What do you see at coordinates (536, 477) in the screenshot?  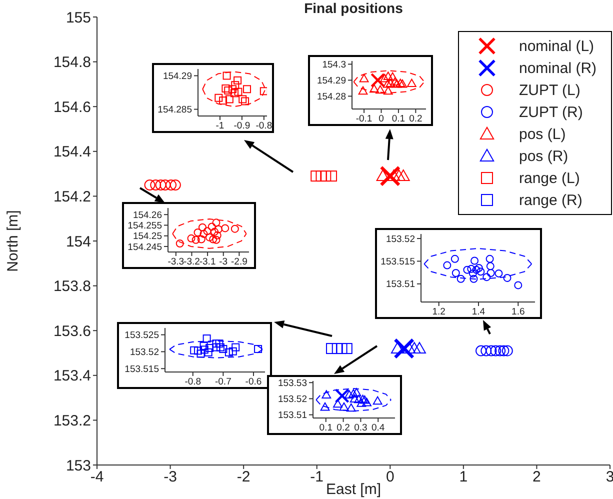 I see `x-tick-label: 2` at bounding box center [536, 477].